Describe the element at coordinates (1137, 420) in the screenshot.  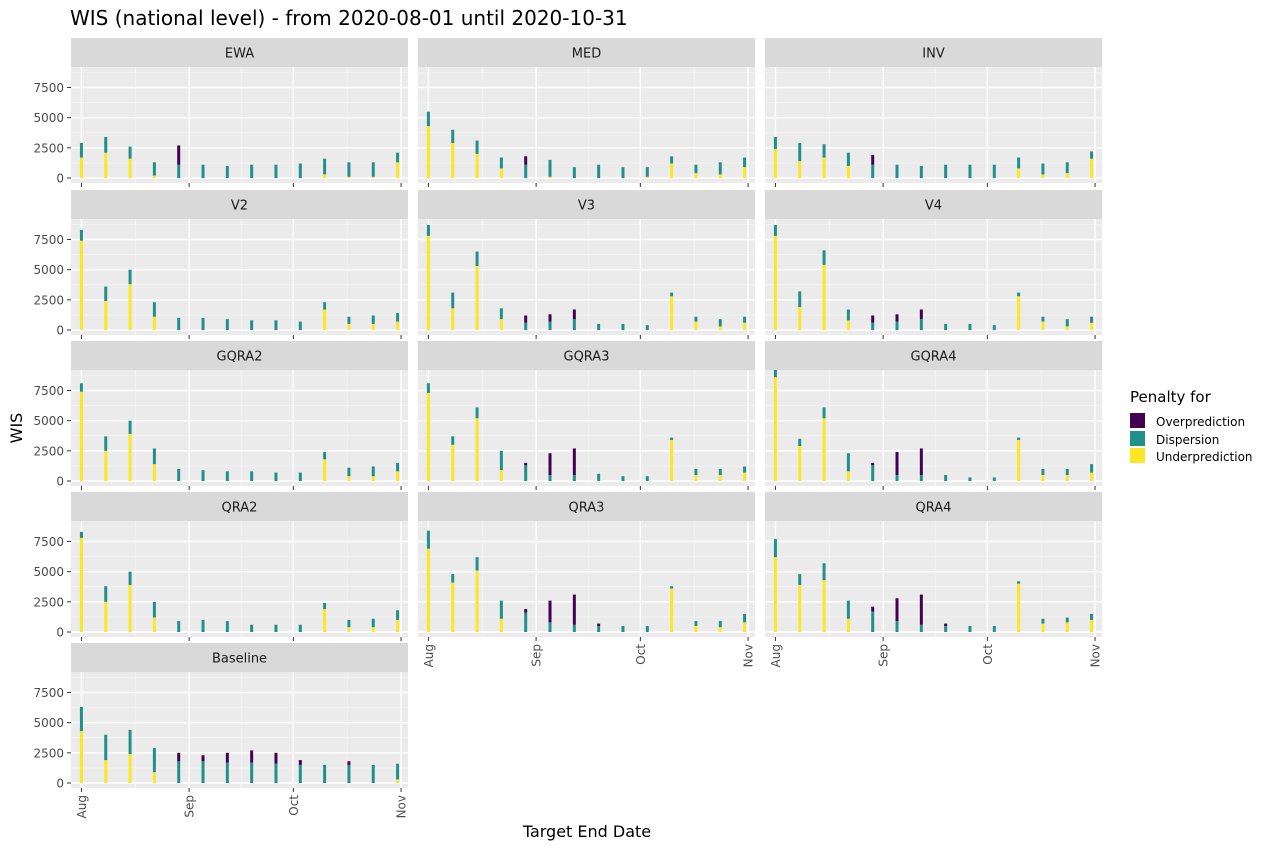
I see `legend-swatch-overprediction` at that location.